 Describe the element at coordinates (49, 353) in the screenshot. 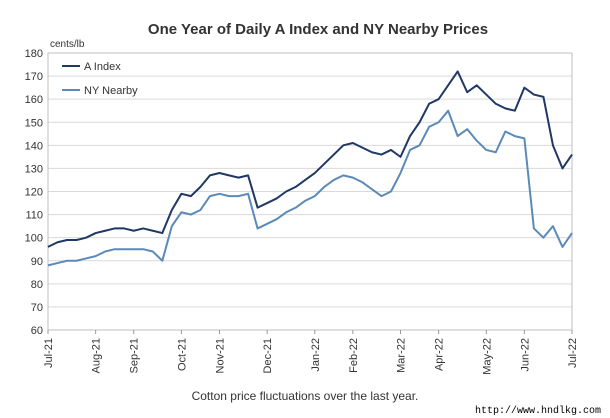

I see `x-tick-label: Jul-21` at that location.